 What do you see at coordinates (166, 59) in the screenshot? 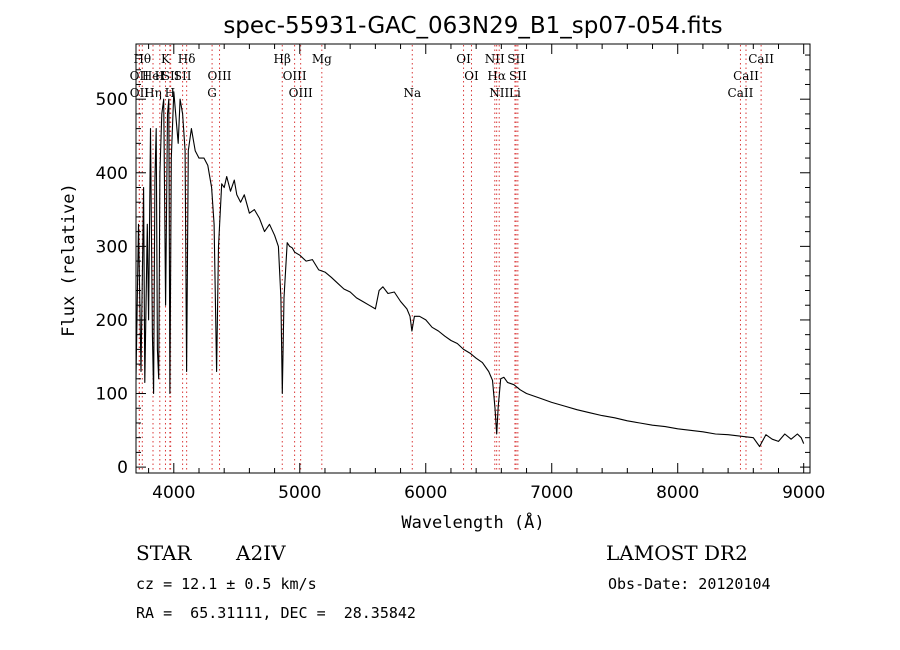
I see `line-marker-label: K` at bounding box center [166, 59].